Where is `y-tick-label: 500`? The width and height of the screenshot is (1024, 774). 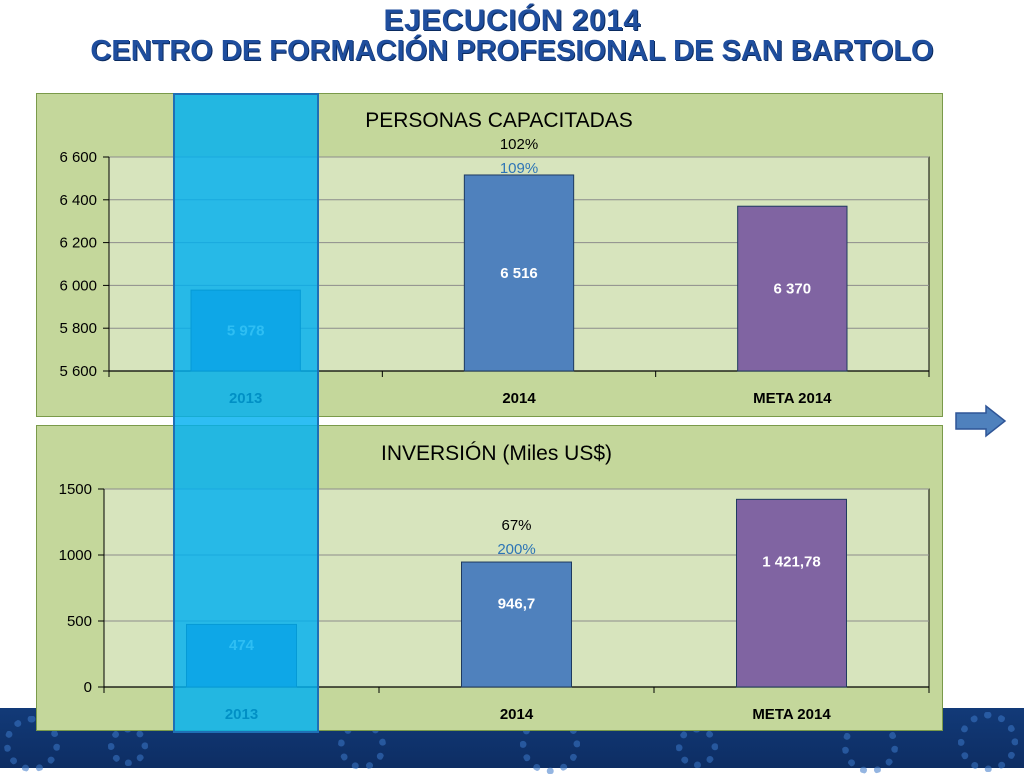
y-tick-label: 500 is located at coordinates (79, 621).